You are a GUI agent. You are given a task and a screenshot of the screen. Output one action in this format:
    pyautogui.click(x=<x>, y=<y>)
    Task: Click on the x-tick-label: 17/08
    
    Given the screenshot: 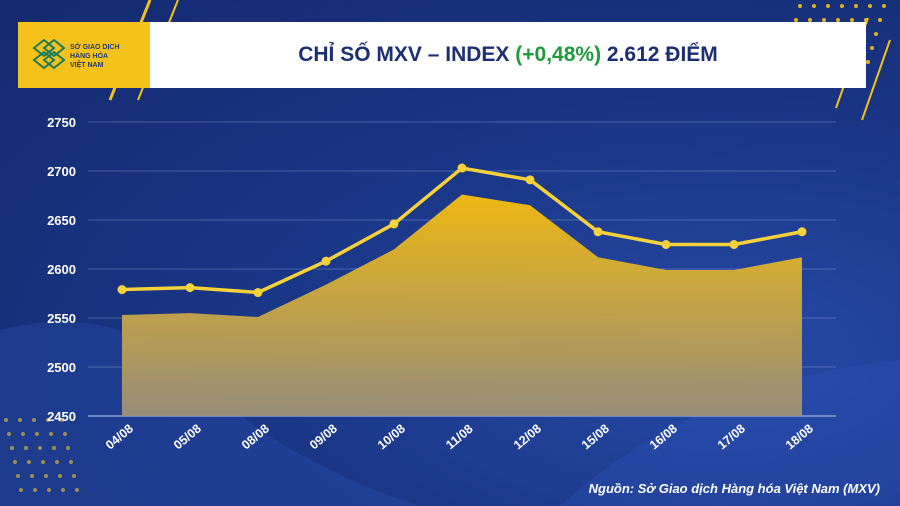 What is the action you would take?
    pyautogui.click(x=731, y=436)
    